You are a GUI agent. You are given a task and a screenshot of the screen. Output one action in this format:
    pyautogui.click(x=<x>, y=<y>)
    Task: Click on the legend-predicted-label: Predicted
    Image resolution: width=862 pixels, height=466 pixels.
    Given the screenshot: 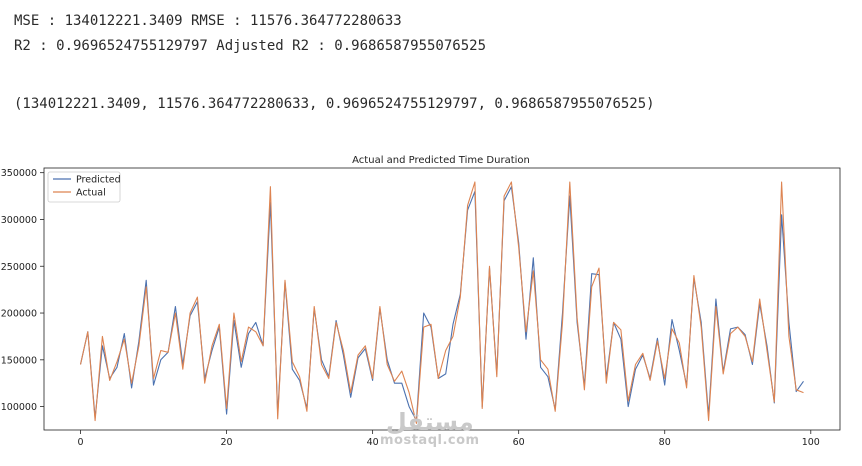 What is the action you would take?
    pyautogui.click(x=98, y=180)
    